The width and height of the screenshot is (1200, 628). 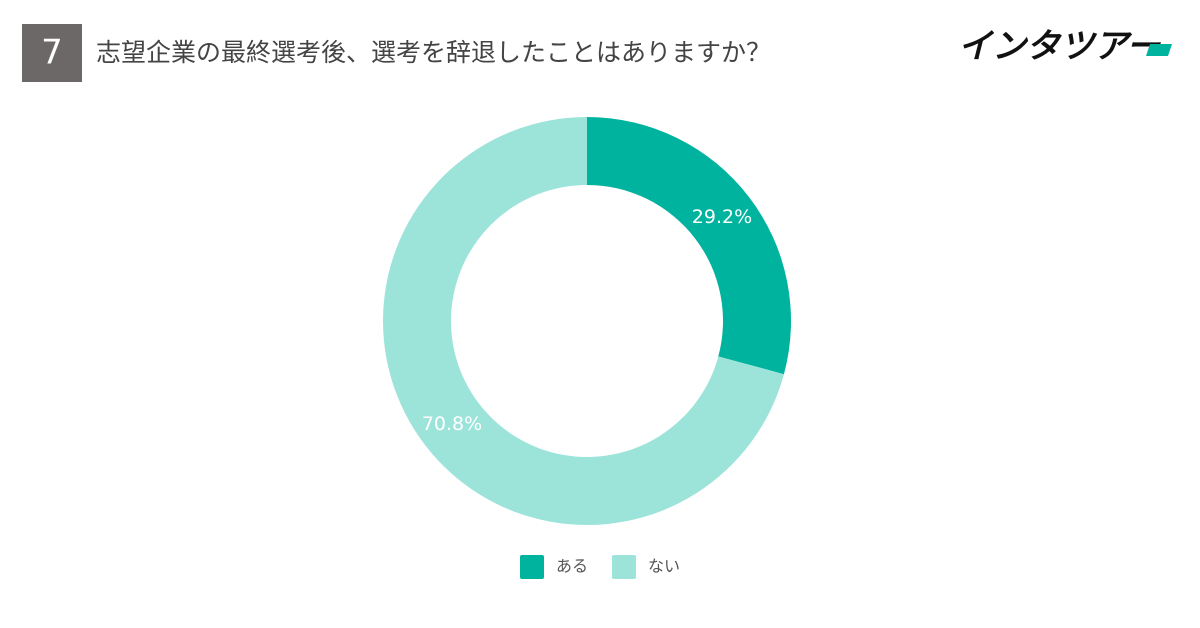 I want to click on legend-label: ない, so click(x=664, y=566).